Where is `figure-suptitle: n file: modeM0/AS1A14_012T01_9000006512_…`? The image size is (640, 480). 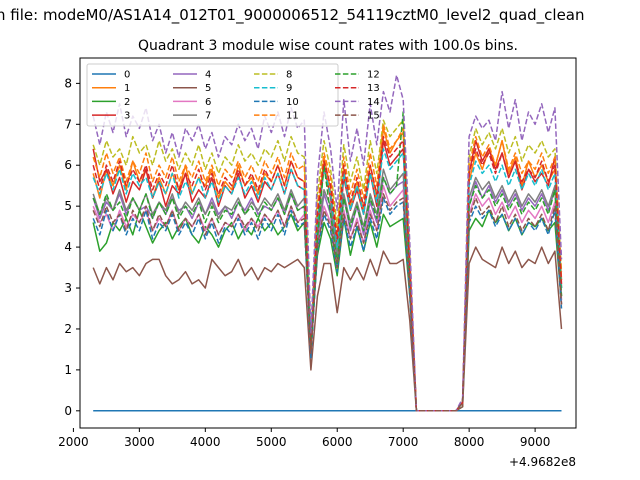 figure-suptitle: n file: modeM0/AS1A14_012T01_9000006512_… is located at coordinates (292, 15).